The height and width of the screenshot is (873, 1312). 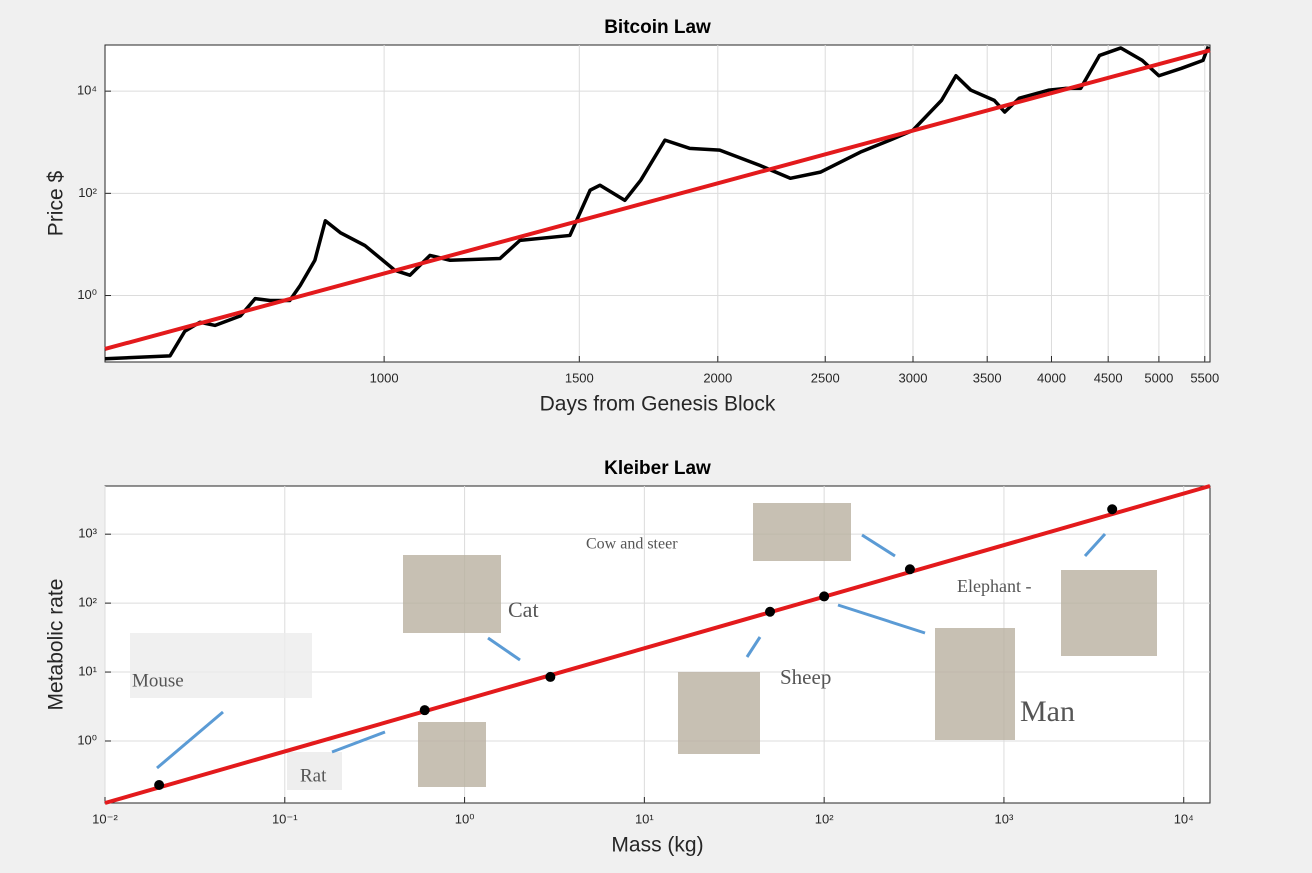 I want to click on y-tick-label: 10⁴, so click(x=87, y=90).